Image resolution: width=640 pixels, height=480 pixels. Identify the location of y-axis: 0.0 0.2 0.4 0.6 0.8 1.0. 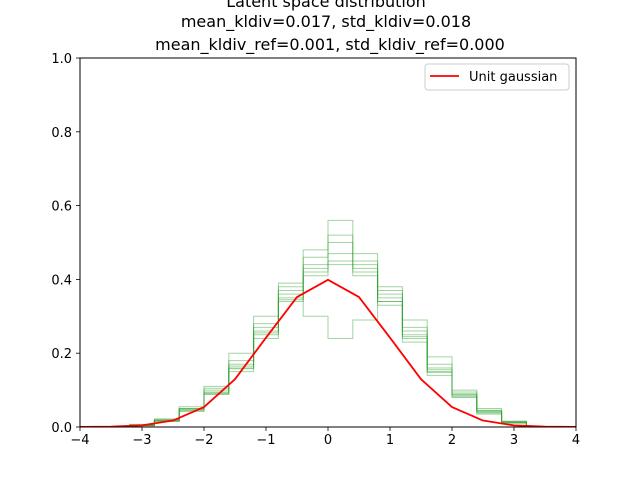
(65, 244).